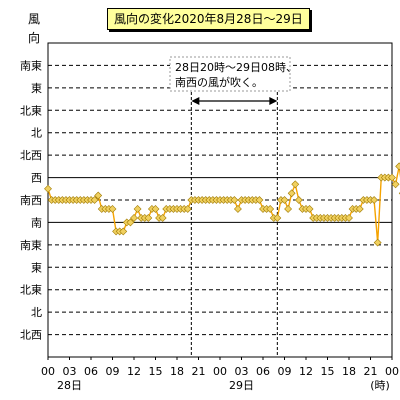  What do you see at coordinates (380, 385) in the screenshot?
I see `x-axis-unit: (時)` at bounding box center [380, 385].